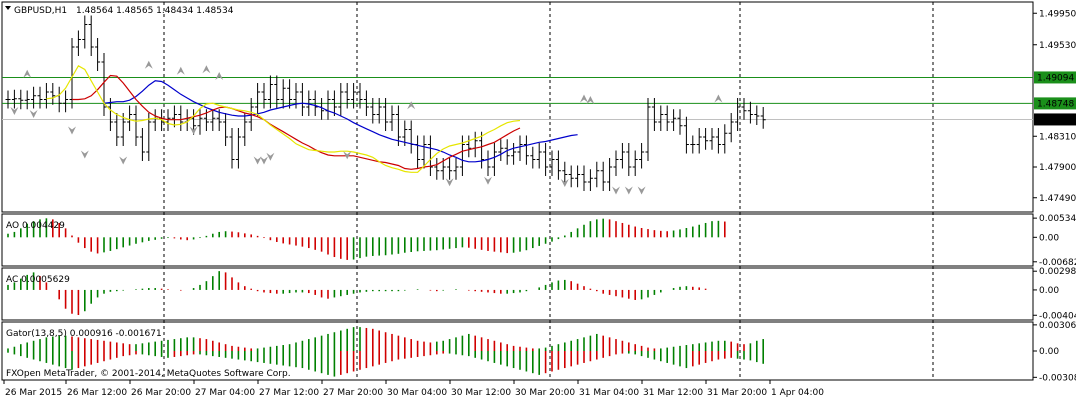  I want to click on axis-tick-label: 1.49530, so click(1057, 46).